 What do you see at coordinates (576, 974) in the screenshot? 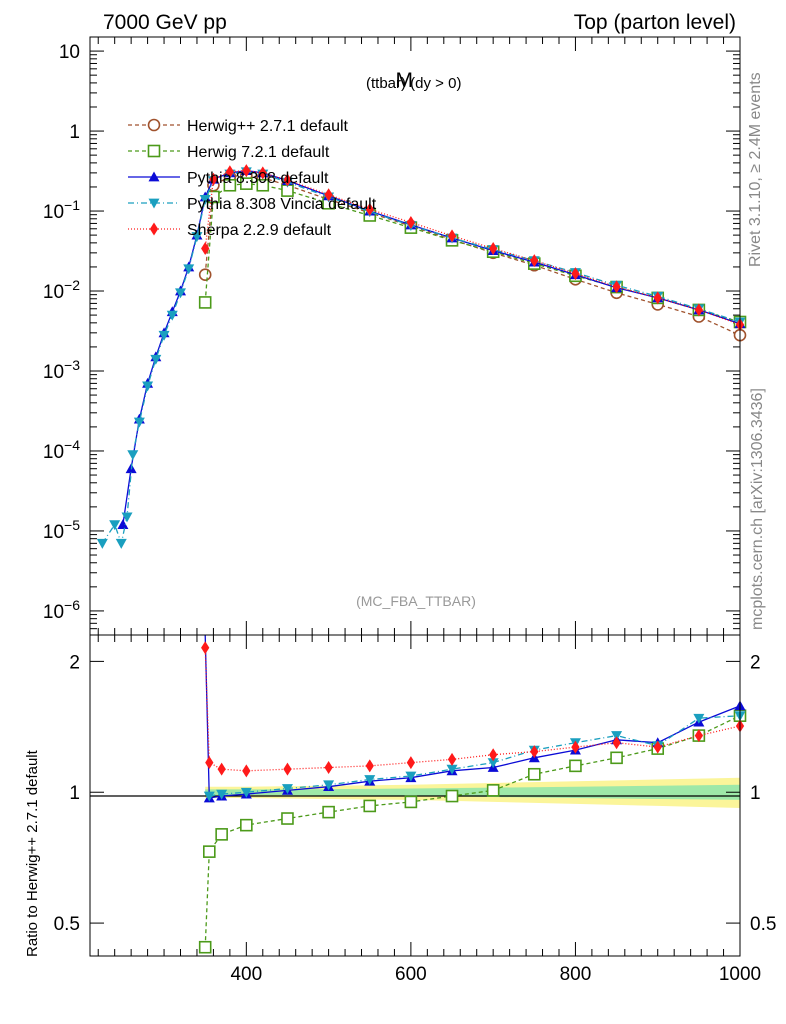
I see `ratio-x-tick-label: 800` at bounding box center [576, 974].